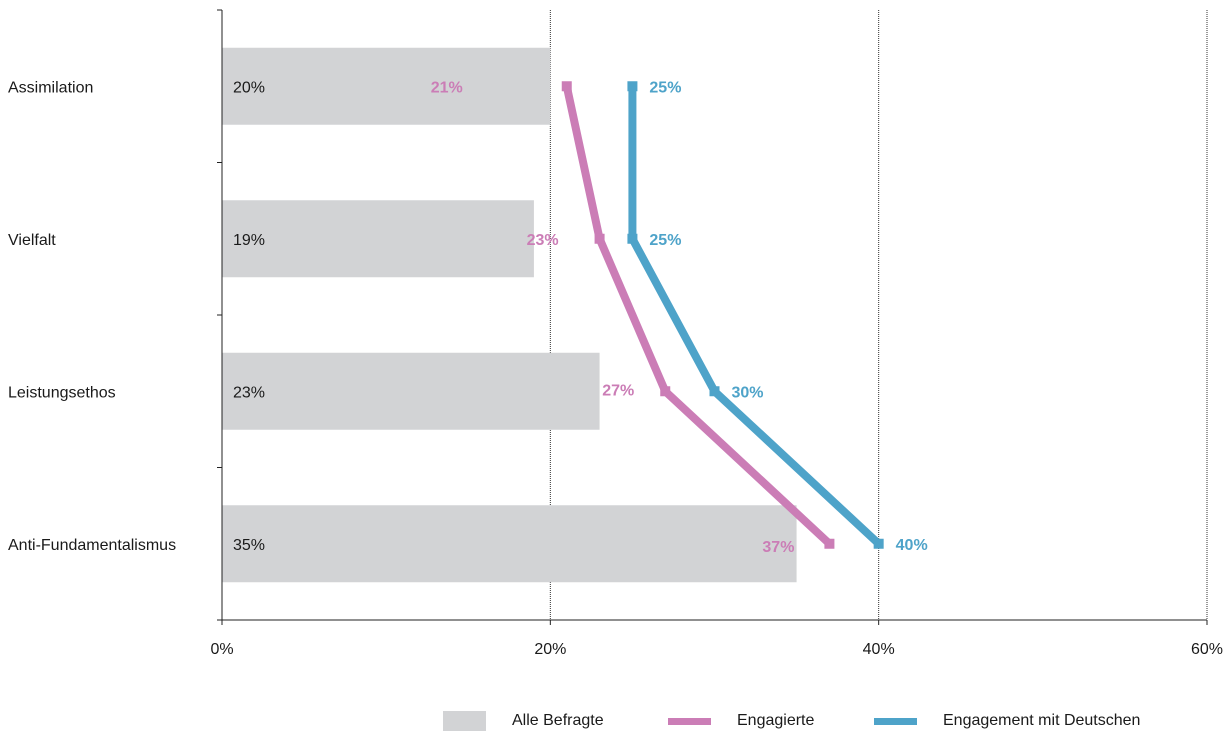  Describe the element at coordinates (411, 391) in the screenshot. I see `bar-leistungsethos` at that location.